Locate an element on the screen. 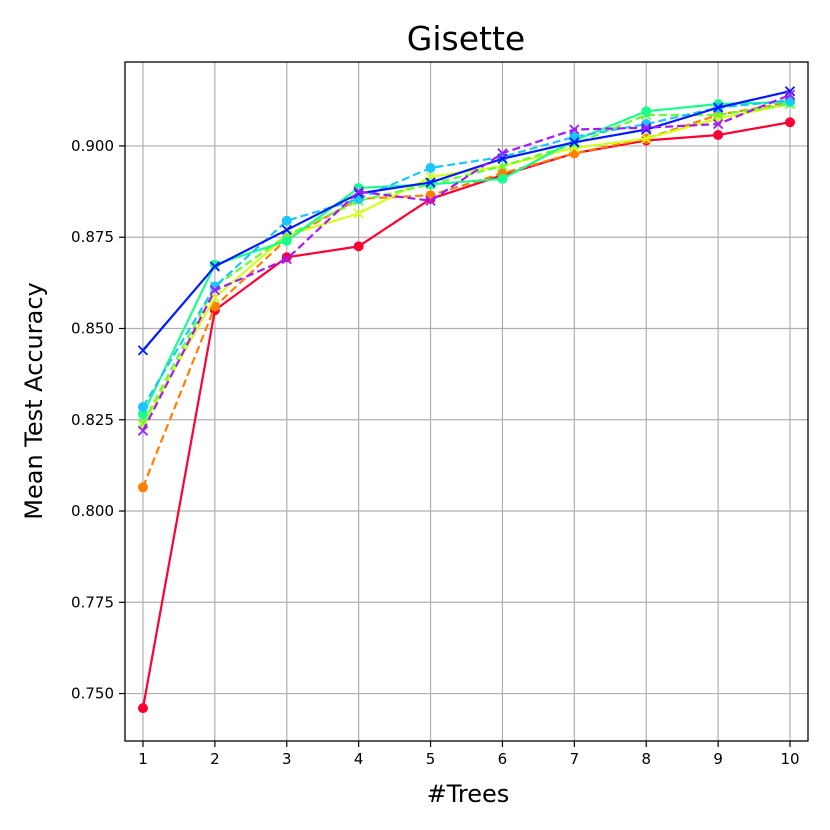 This screenshot has width=830, height=830. y-tick-label: 0.800 is located at coordinates (92, 511).